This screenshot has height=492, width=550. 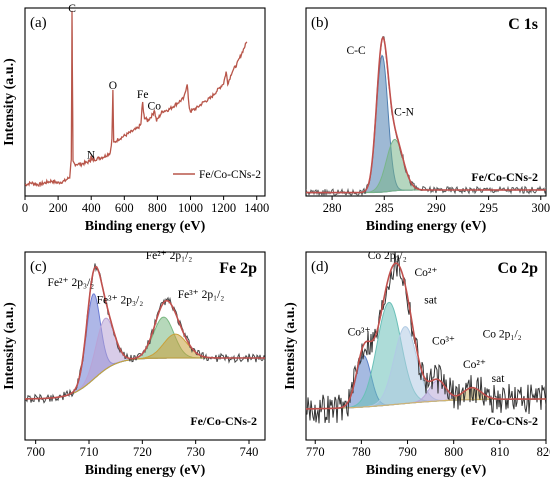 What do you see at coordinates (249, 452) in the screenshot?
I see `x-tick-label-c: 740` at bounding box center [249, 452].